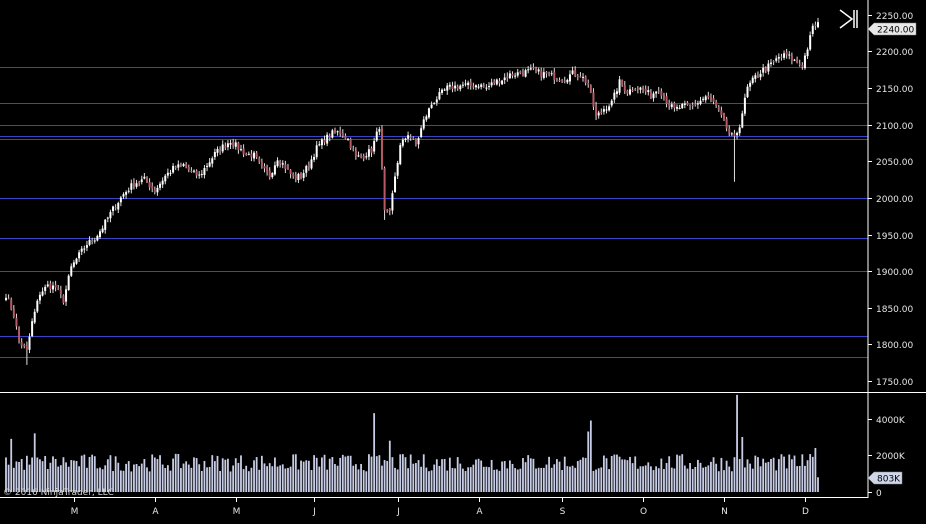 The image size is (926, 524). Describe the element at coordinates (891, 457) in the screenshot. I see `volume-tick-label: 2000K` at that location.